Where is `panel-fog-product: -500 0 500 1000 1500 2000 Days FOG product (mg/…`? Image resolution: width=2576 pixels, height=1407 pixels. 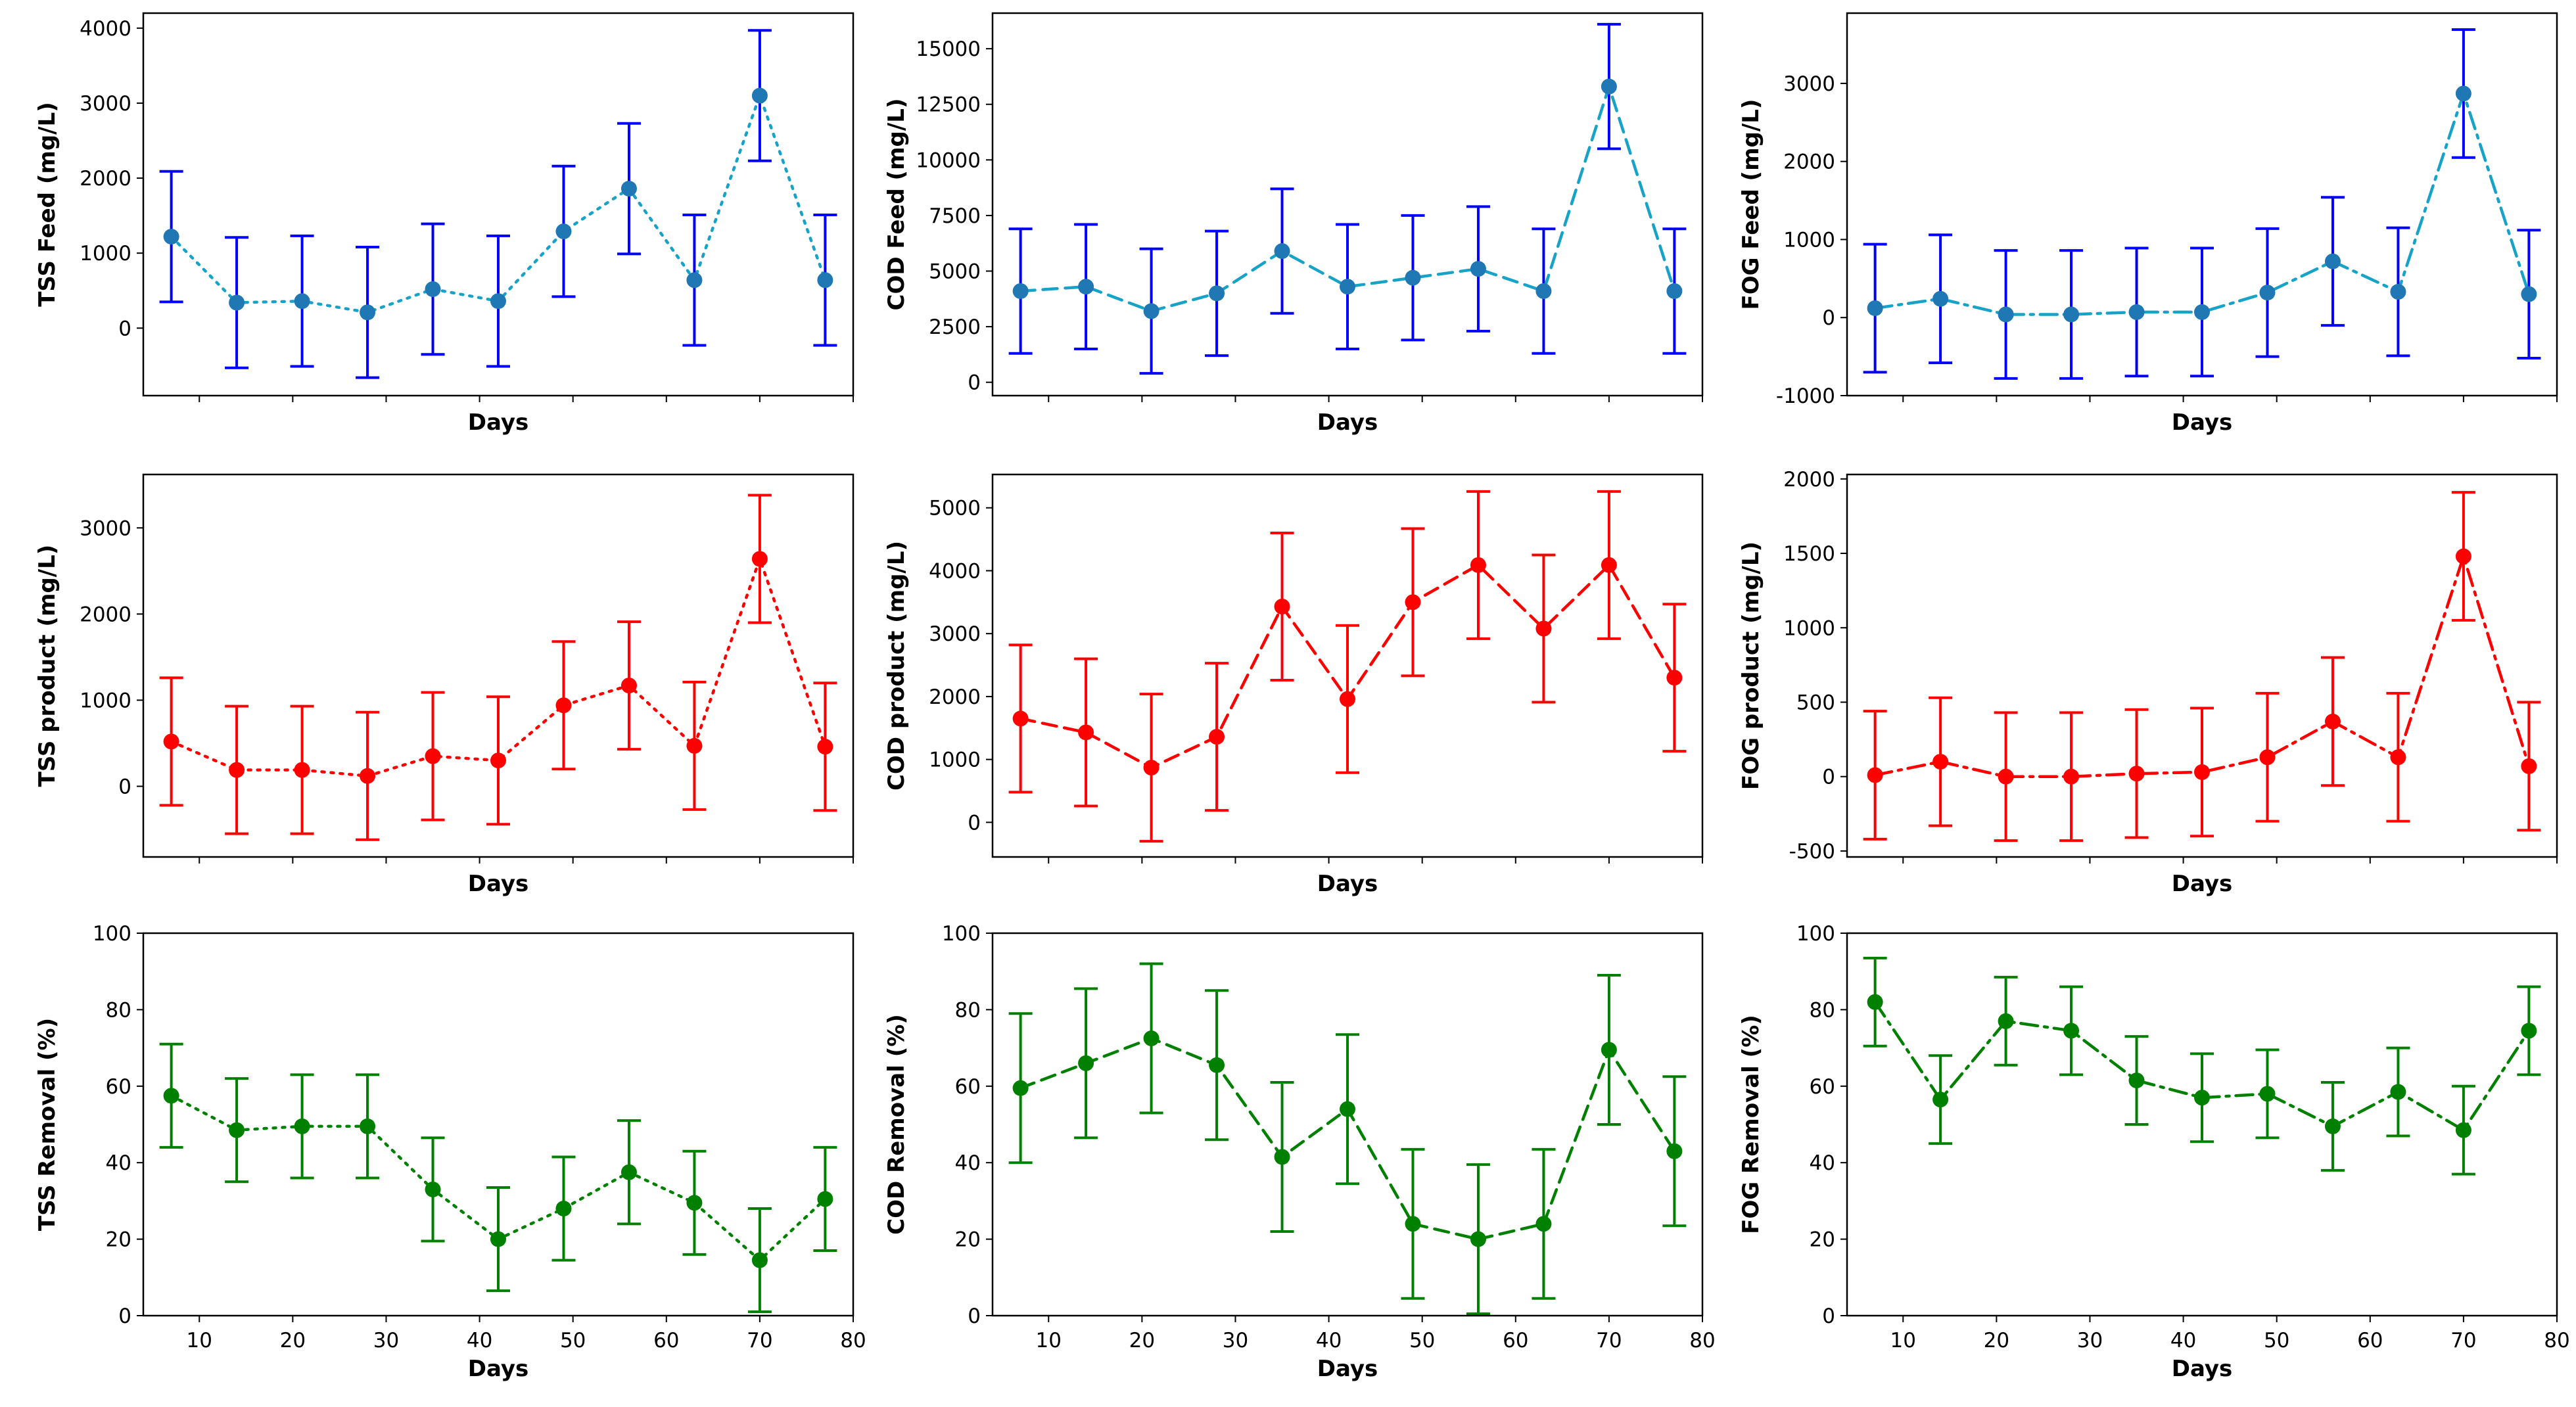
panel-fog-product: -500 0 500 1000 1500 2000 Days FOG product (mg/… is located at coordinates (2148, 682).